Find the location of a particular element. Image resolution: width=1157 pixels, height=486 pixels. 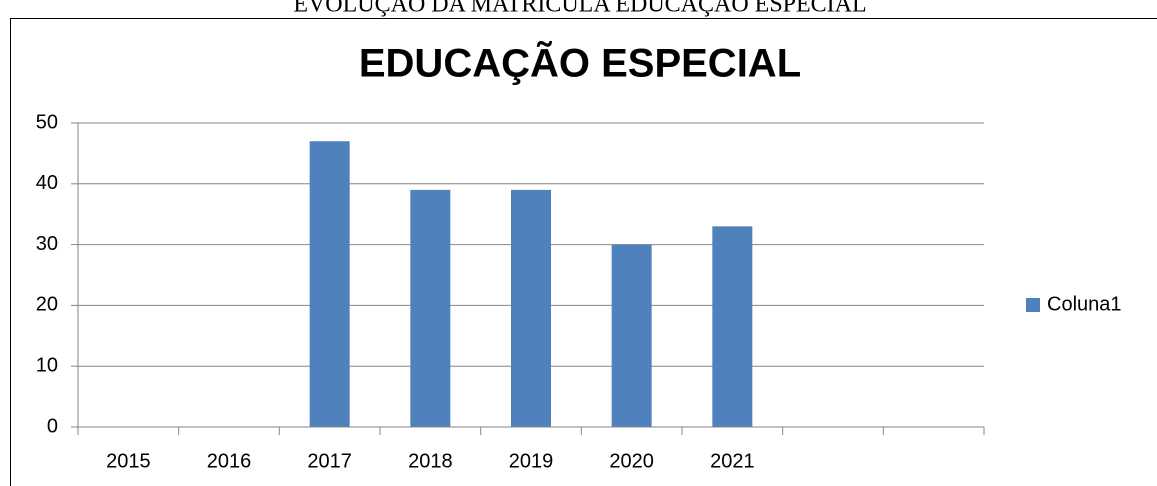

x-tick-label: 2017 is located at coordinates (329, 461).